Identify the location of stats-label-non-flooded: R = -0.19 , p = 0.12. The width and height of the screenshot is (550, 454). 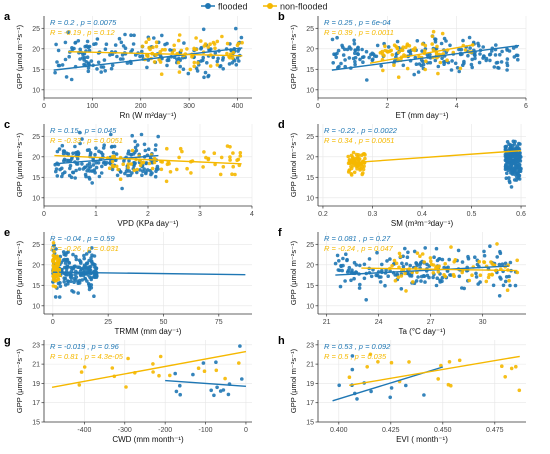
(82, 32).